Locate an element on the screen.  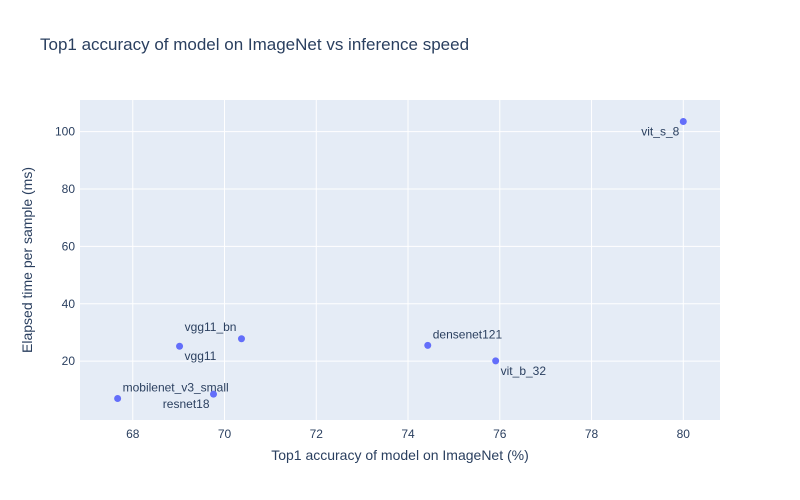
x-tick-label: 80 is located at coordinates (684, 434).